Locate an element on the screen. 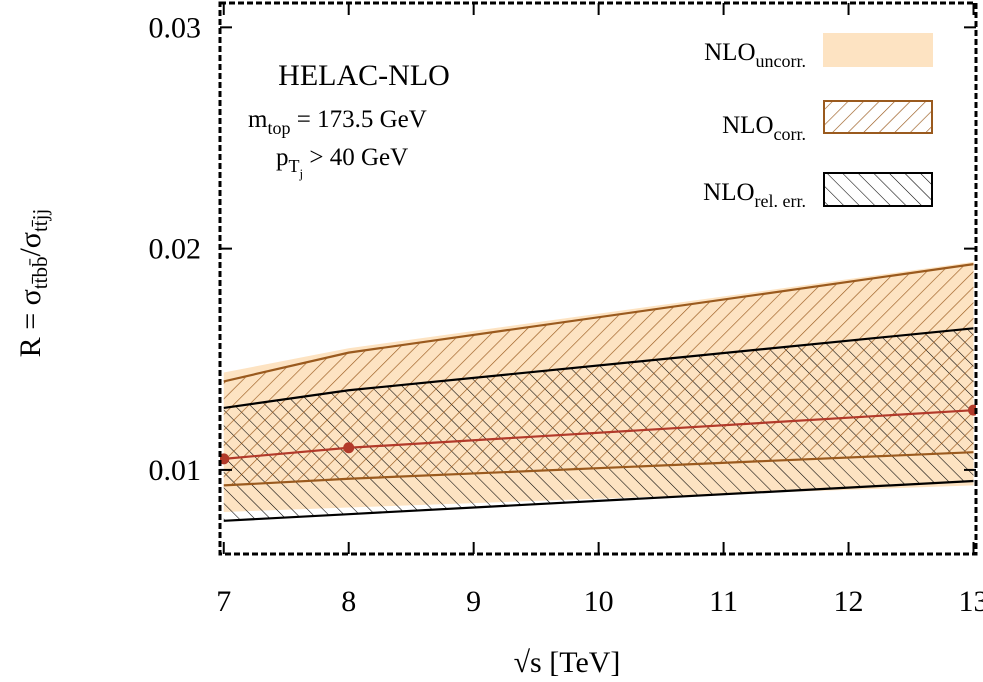 Image resolution: width=983 pixels, height=682 pixels. legend-label-corr: NLOcorr. is located at coordinates (764, 128).